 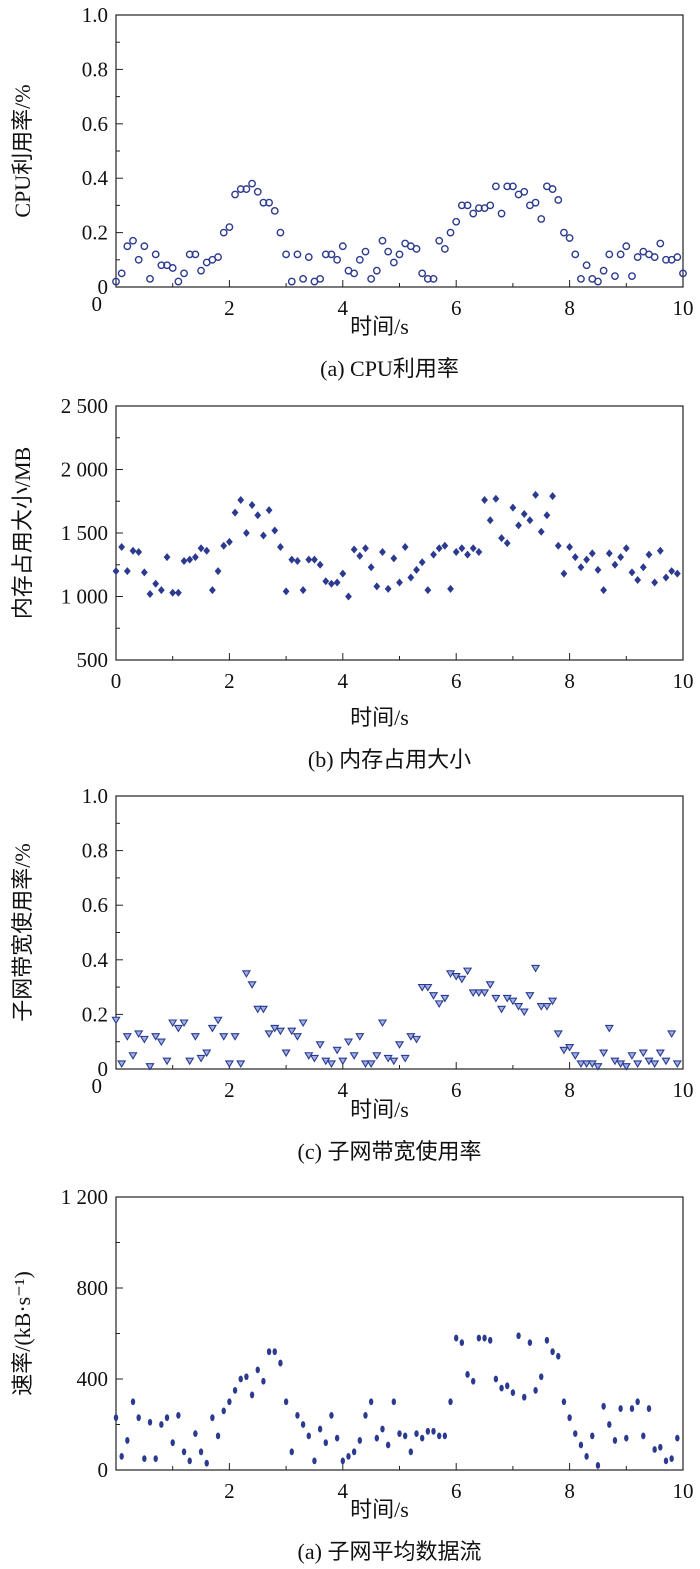 I want to click on bandwidth-ytick-label: 0.8, so click(x=95, y=851).